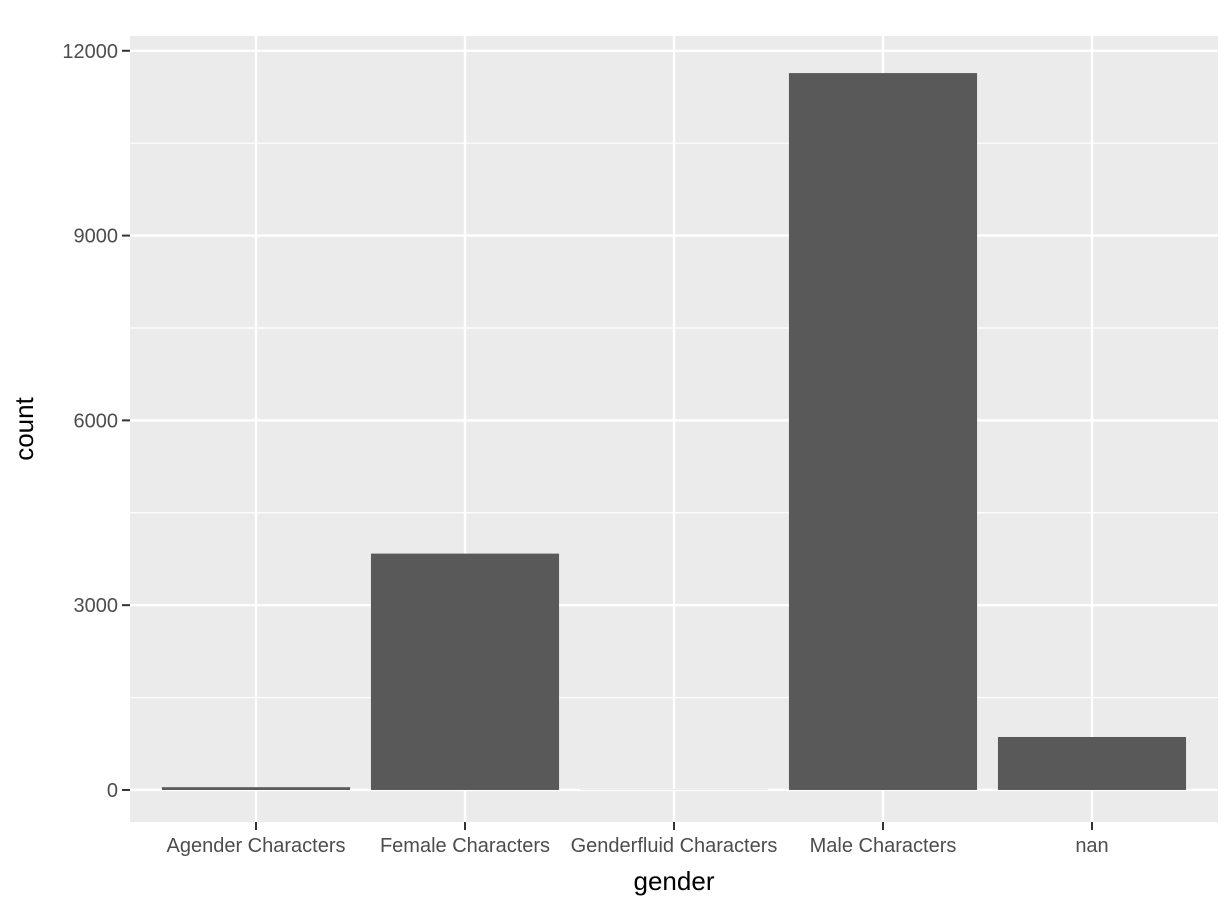 The height and width of the screenshot is (921, 1228). I want to click on y-tick-label: 6000, so click(96, 421).